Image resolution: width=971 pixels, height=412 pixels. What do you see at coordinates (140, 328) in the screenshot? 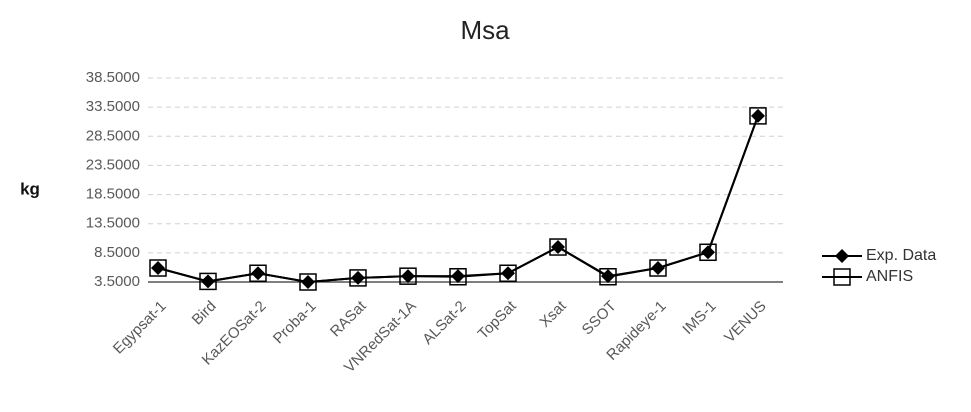
I see `x-tick-label: Egypsat-1` at bounding box center [140, 328].